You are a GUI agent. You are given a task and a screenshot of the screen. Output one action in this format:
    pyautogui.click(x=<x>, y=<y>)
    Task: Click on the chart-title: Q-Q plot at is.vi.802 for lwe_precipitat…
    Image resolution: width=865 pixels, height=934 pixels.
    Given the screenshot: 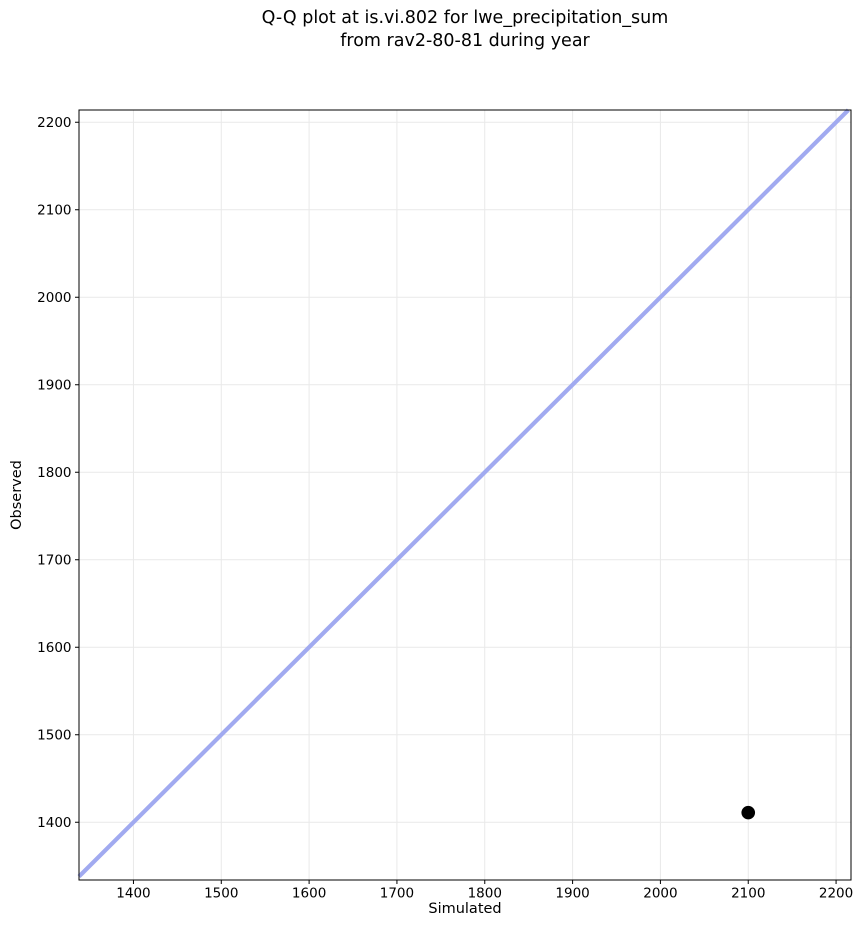 What is the action you would take?
    pyautogui.click(x=465, y=30)
    